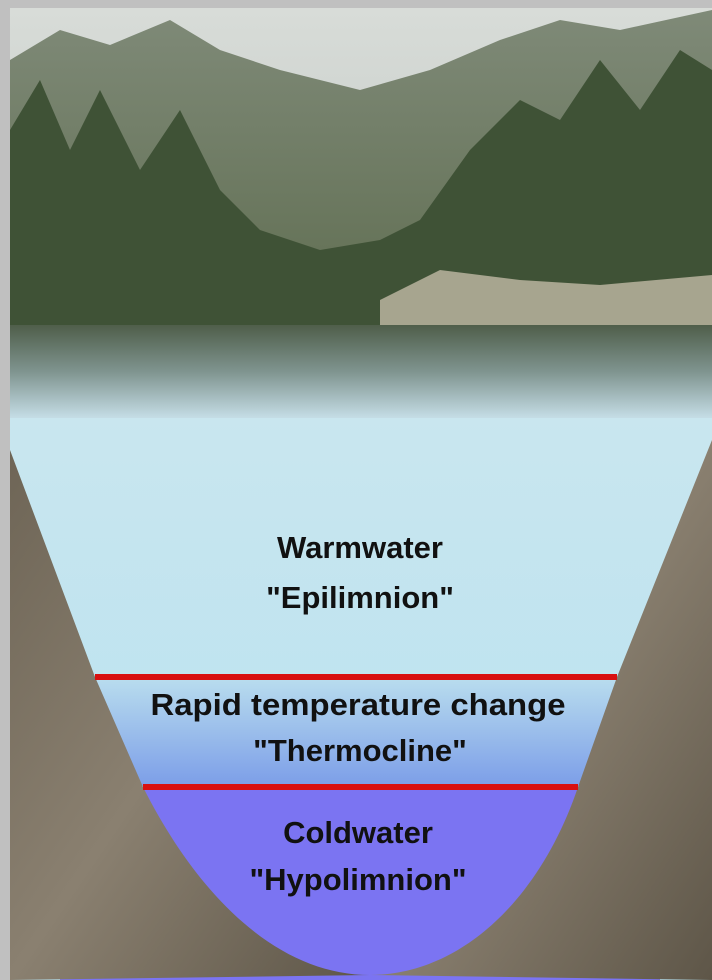  Describe the element at coordinates (358, 832) in the screenshot. I see `layer-name: Coldwater` at that location.